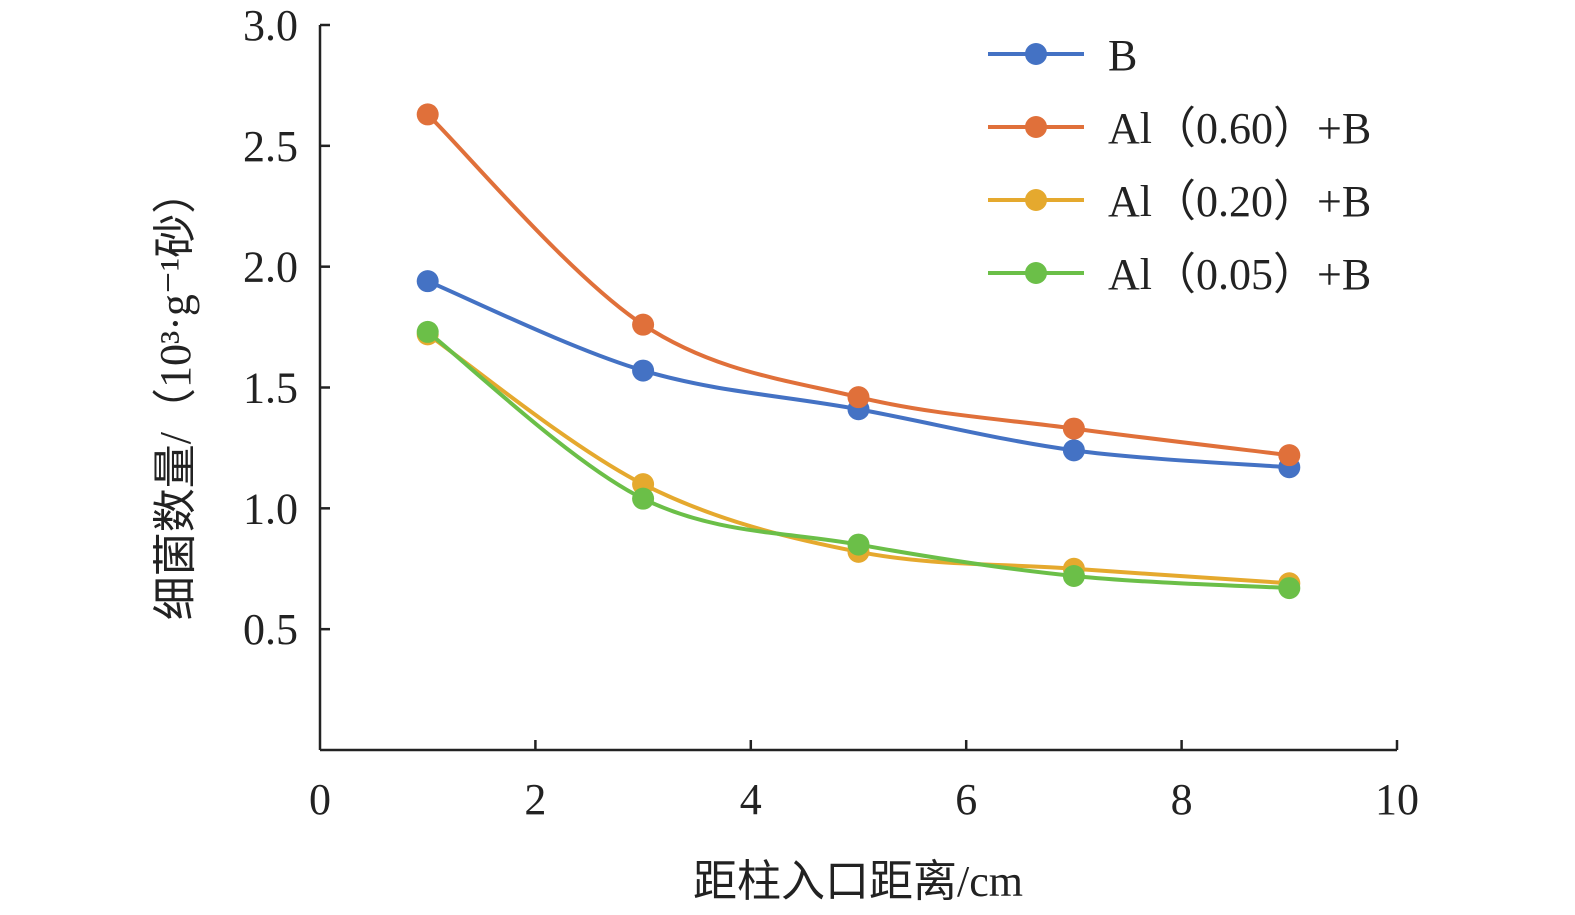 Image resolution: width=1575 pixels, height=915 pixels. Describe the element at coordinates (535, 799) in the screenshot. I see `x-tick-label: 2` at that location.